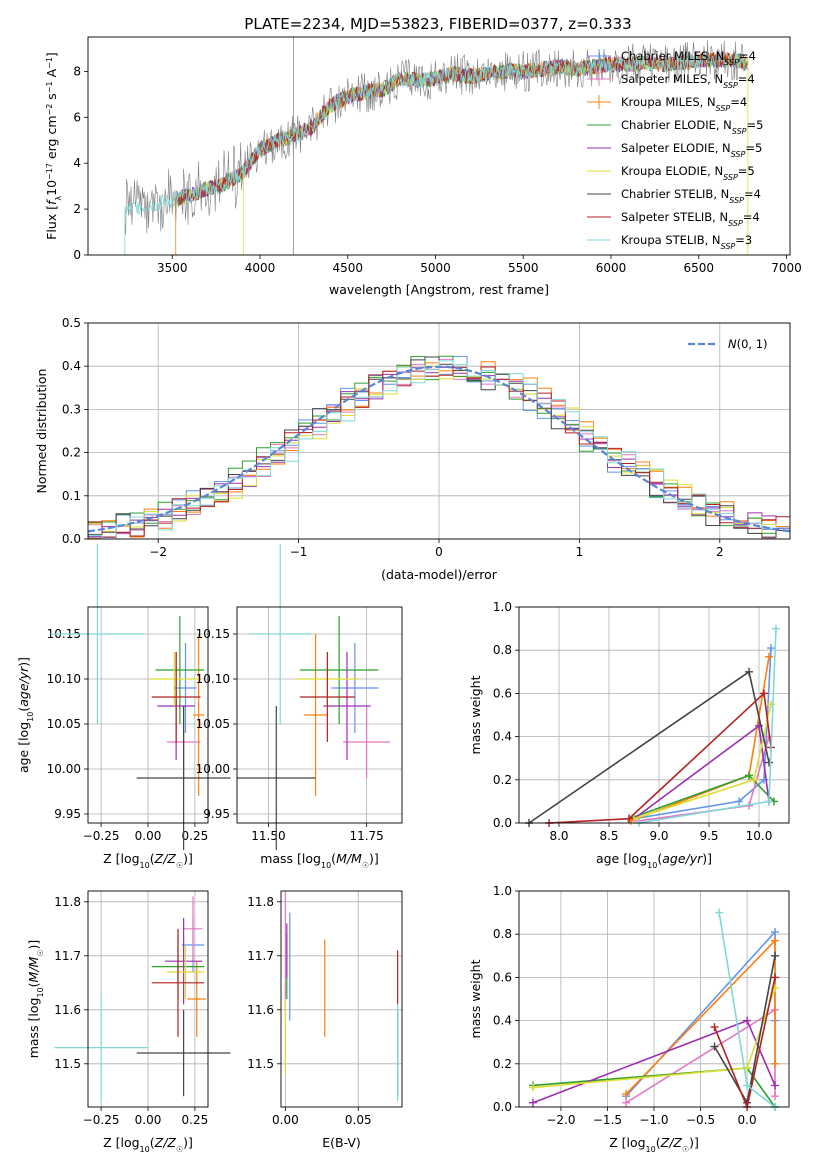 The height and width of the screenshot is (1170, 819). What do you see at coordinates (64, 724) in the screenshot?
I see `y-tick-label: 10.05` at bounding box center [64, 724].